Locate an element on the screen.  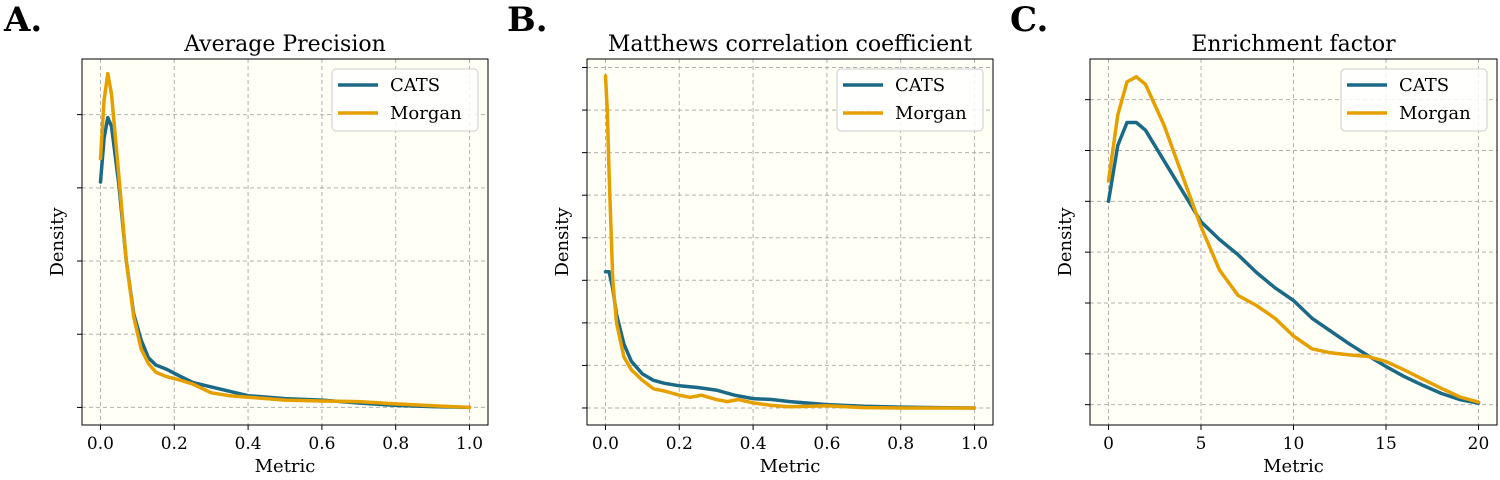
chart-title: Average Precision is located at coordinates (284, 44).